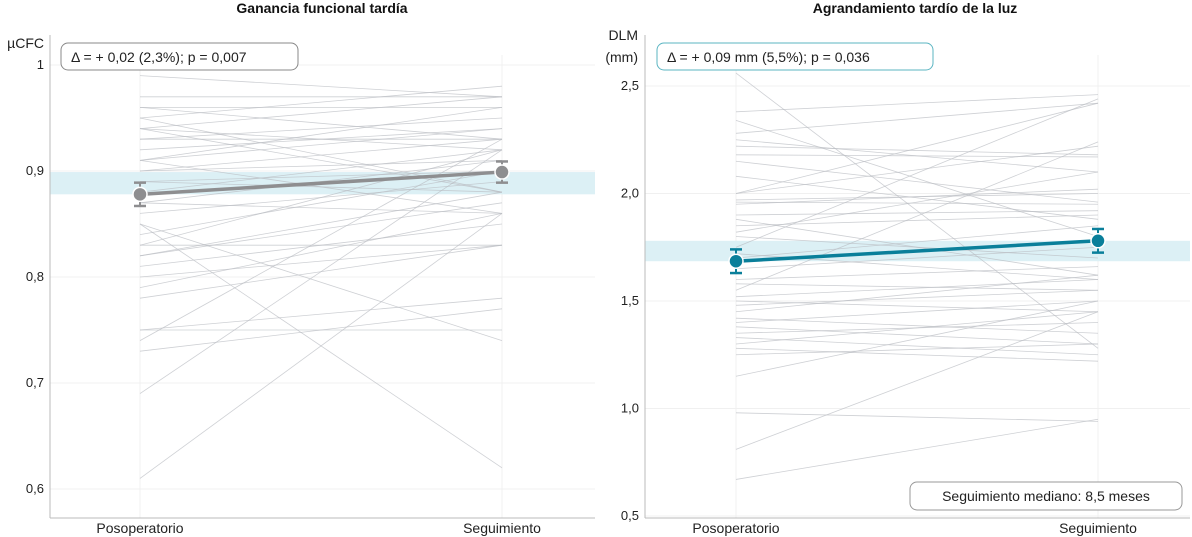 The image size is (1192, 537). Describe the element at coordinates (630, 85) in the screenshot. I see `y-tick-label: 2,5` at that location.